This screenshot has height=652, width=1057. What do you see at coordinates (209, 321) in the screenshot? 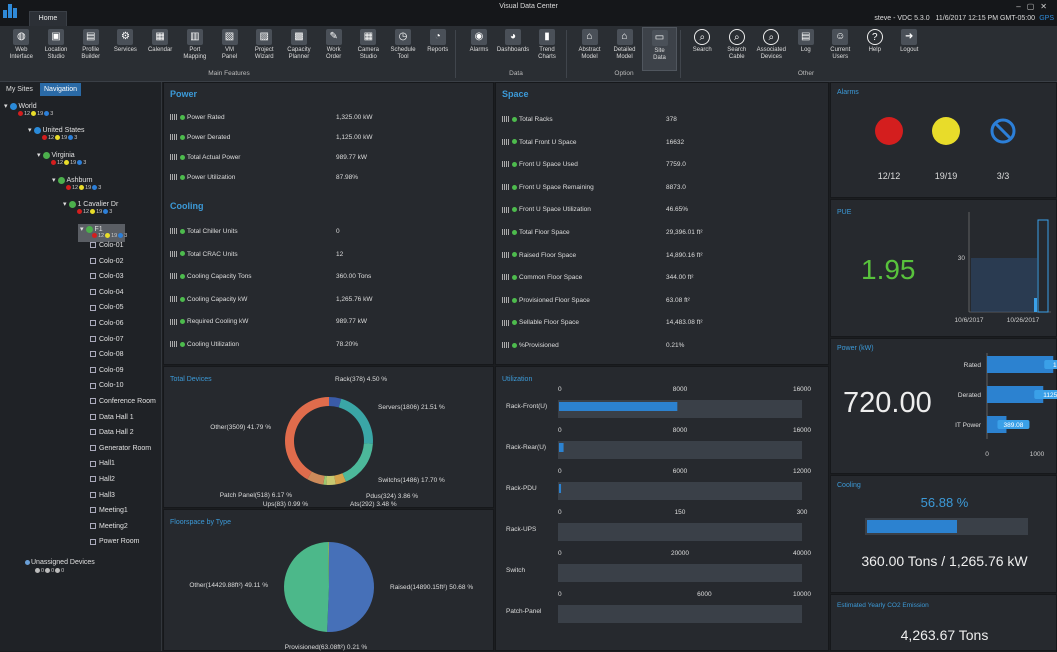
I see `cooling-metric-row: Required Cooling kW` at bounding box center [209, 321].